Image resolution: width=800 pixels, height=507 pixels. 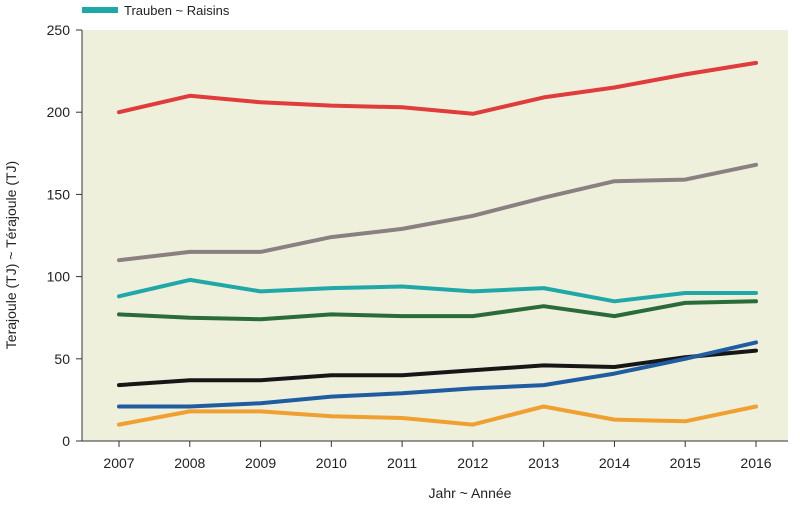 What do you see at coordinates (189, 463) in the screenshot?
I see `x-tick-label: 2008` at bounding box center [189, 463].